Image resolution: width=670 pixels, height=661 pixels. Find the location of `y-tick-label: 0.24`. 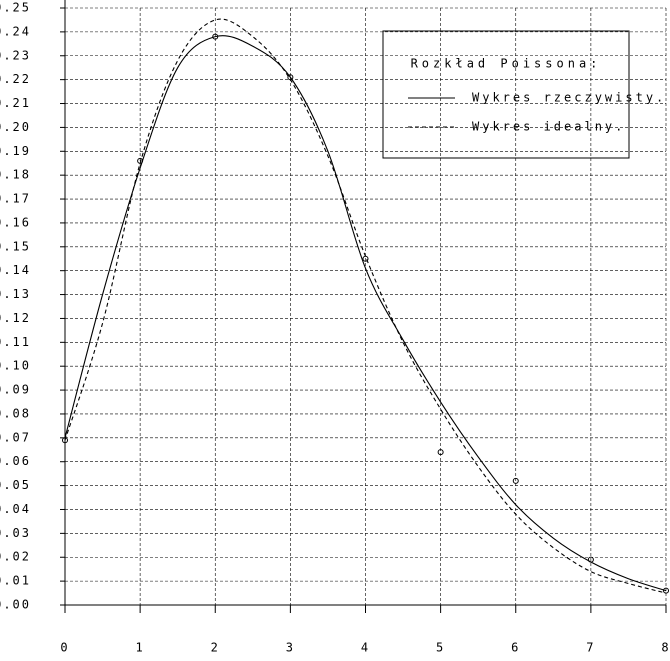

y-tick-label: 0.24 is located at coordinates (15, 31).